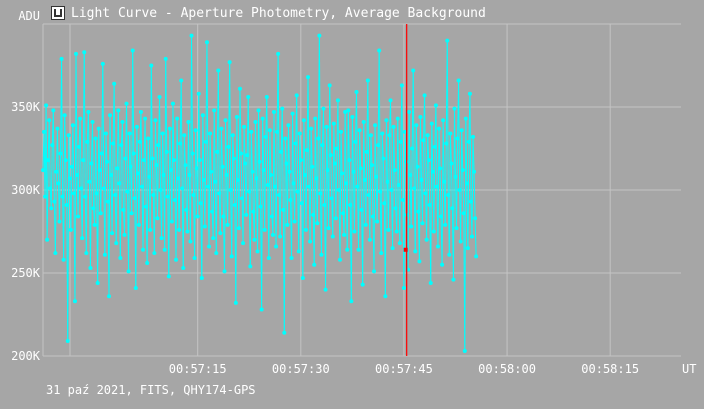 The width and height of the screenshot is (704, 409). I want to click on time-cursor-marker, so click(405, 249).